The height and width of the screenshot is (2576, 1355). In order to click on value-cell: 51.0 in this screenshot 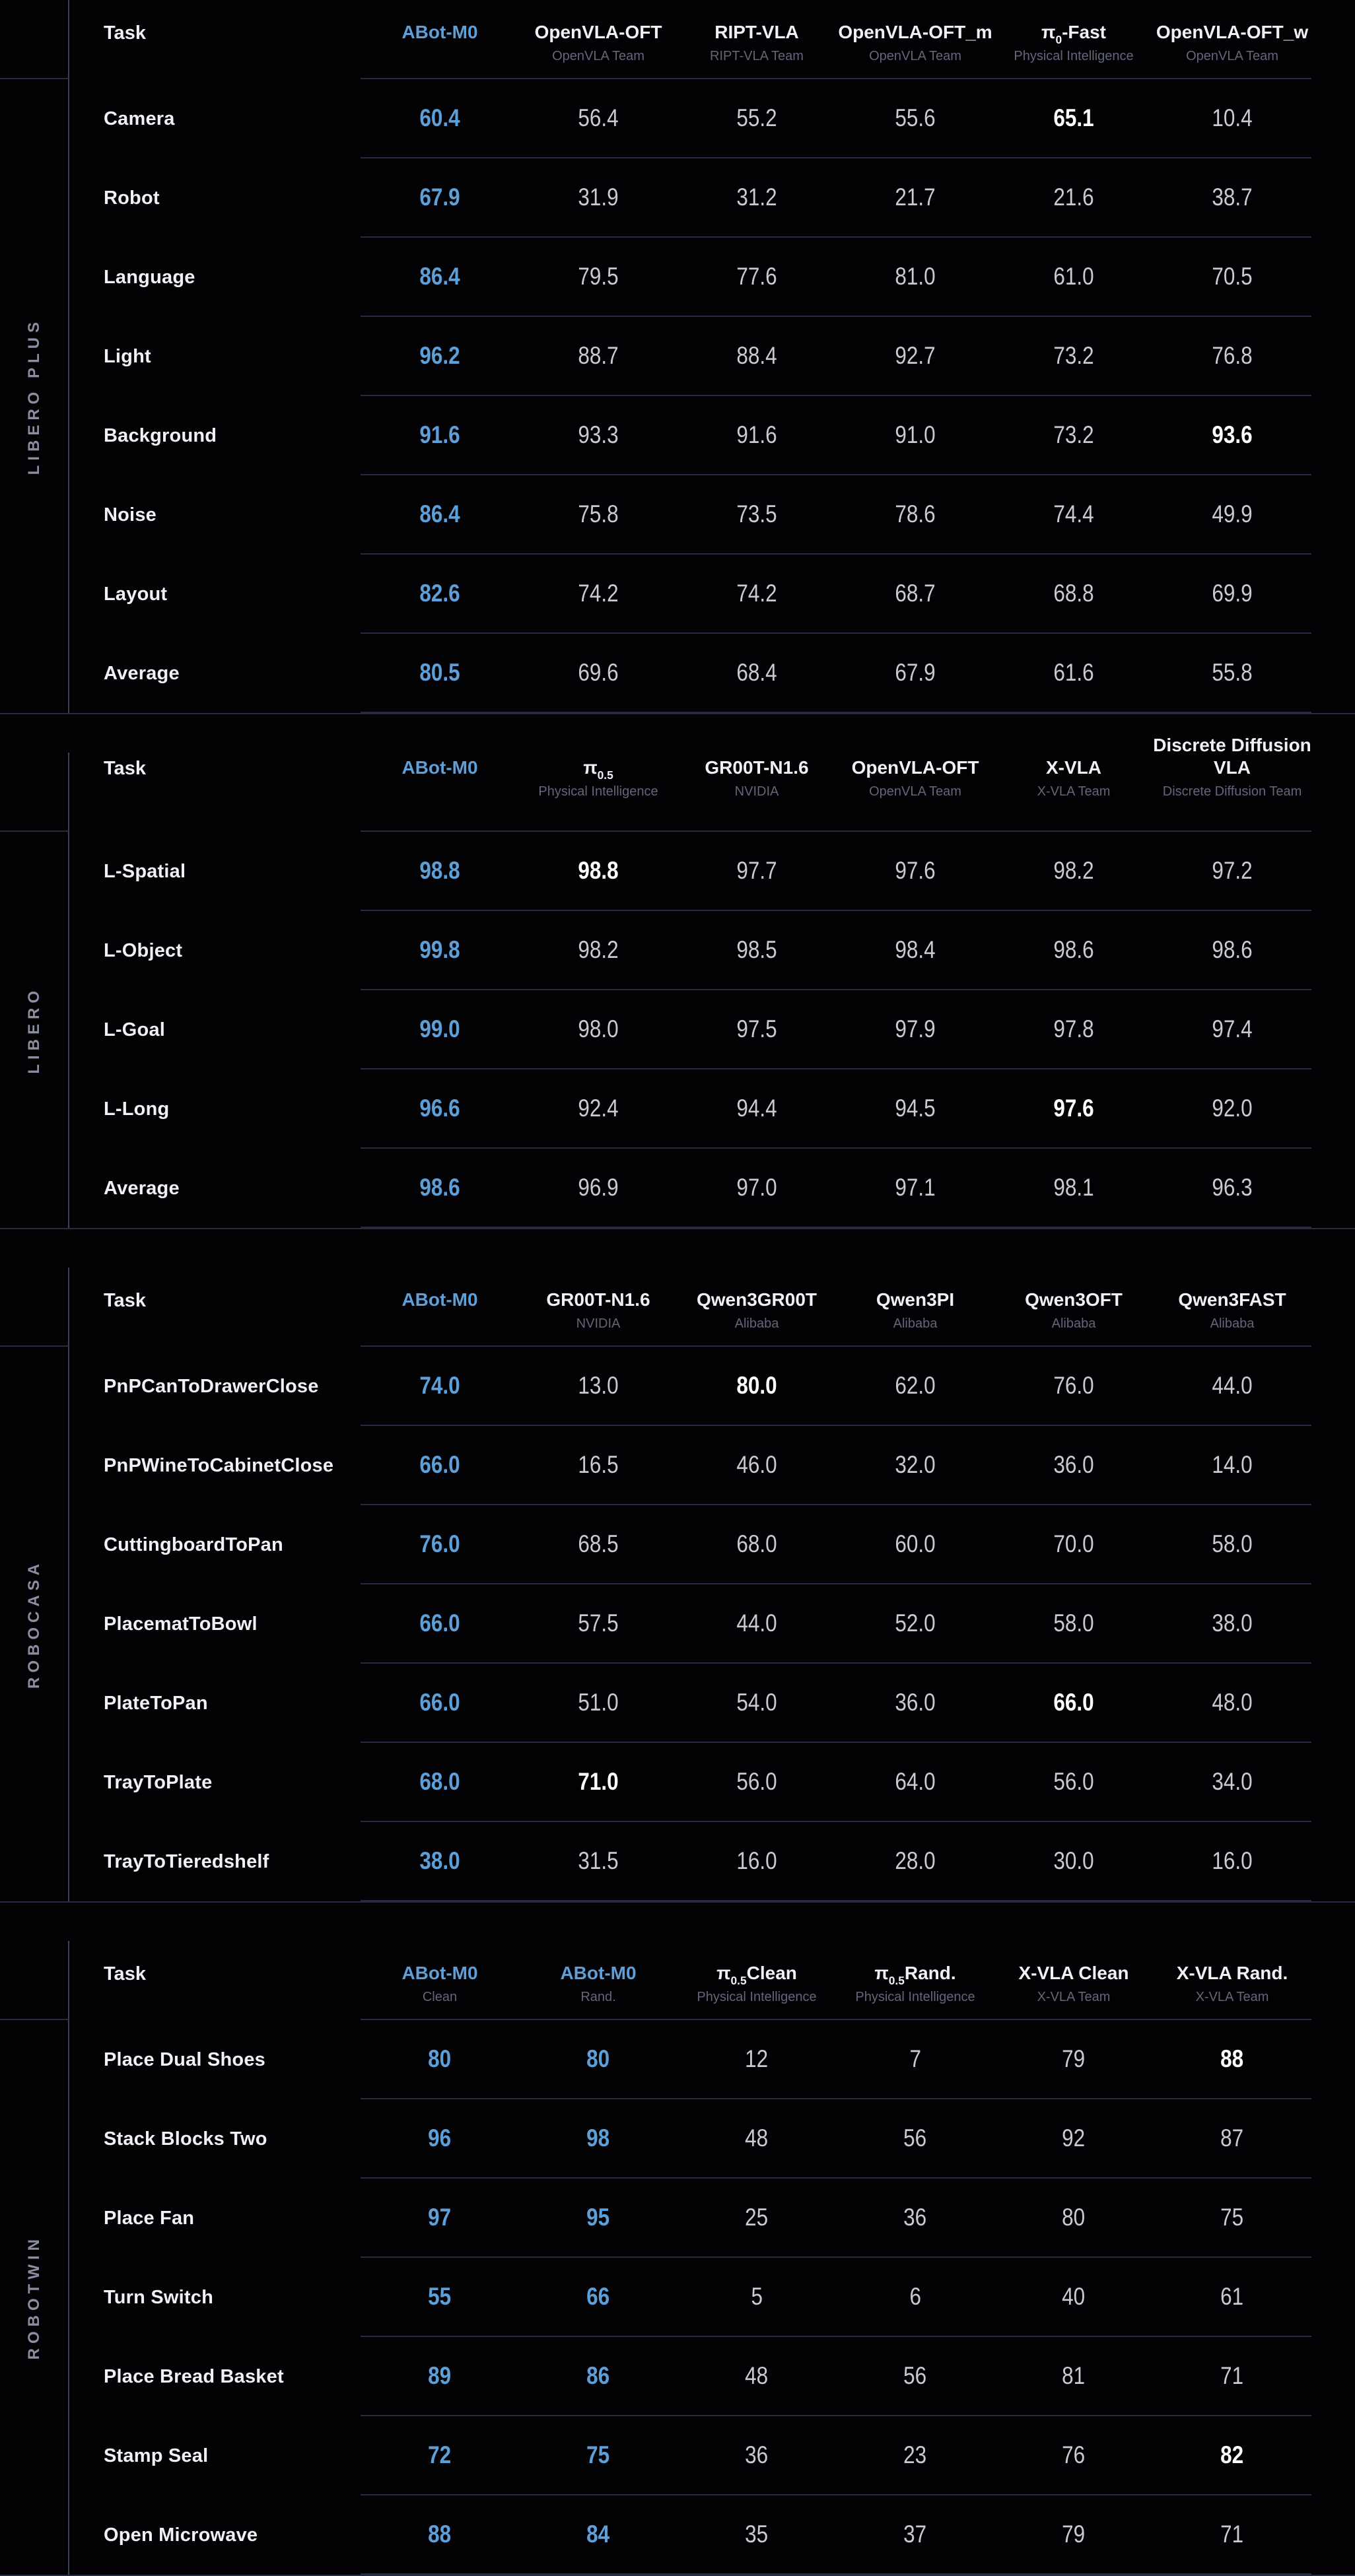, I will do `click(598, 1704)`.